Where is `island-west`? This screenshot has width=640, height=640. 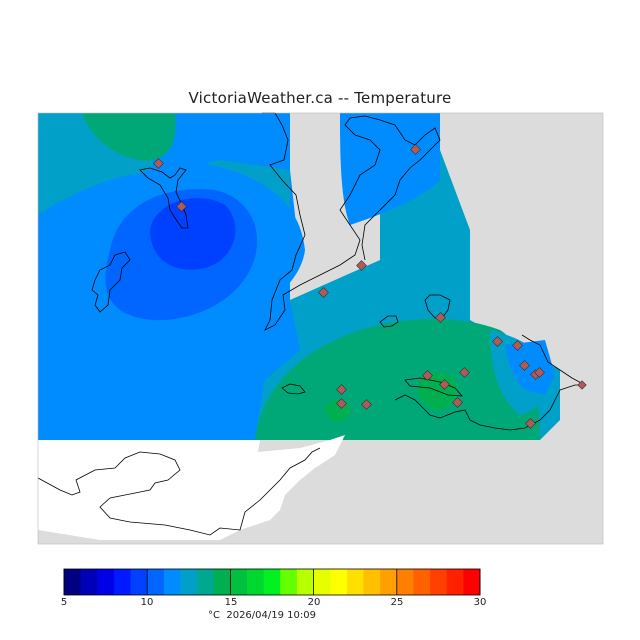 island-west is located at coordinates (111, 282).